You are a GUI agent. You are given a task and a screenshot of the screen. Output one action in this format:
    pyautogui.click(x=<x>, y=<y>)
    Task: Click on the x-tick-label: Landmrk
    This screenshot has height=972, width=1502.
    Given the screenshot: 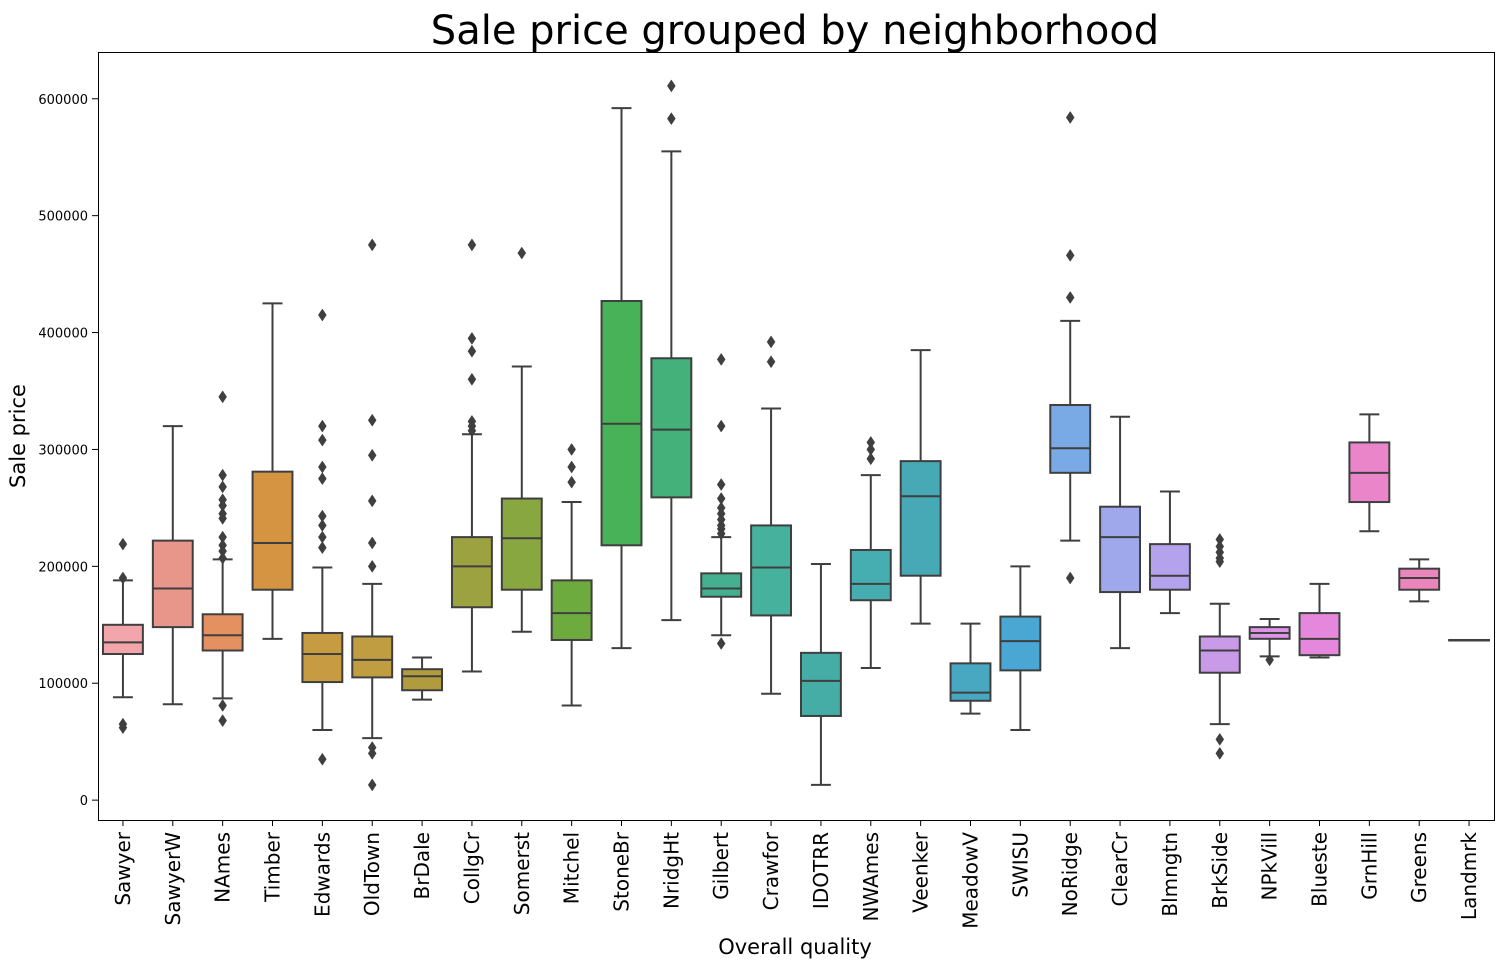 What is the action you would take?
    pyautogui.click(x=1469, y=876)
    